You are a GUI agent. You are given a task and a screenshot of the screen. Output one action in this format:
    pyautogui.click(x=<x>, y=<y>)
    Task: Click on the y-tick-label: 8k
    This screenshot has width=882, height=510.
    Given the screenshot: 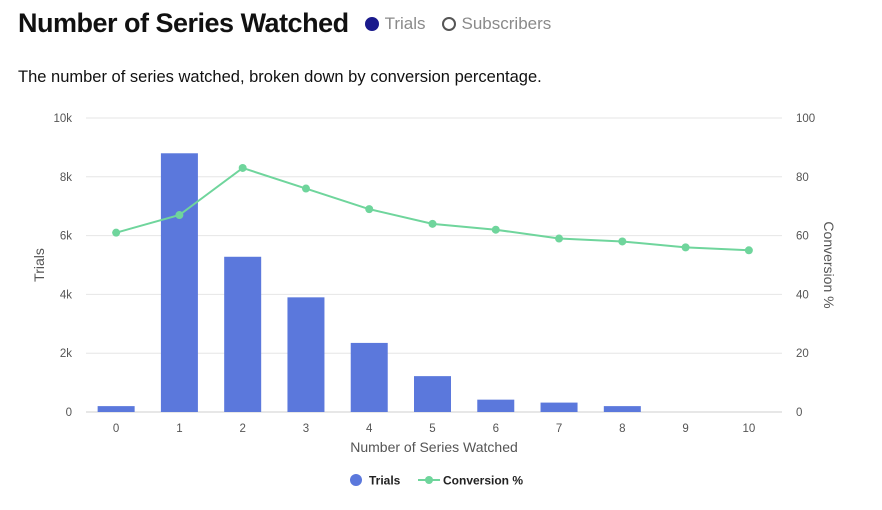 What is the action you would take?
    pyautogui.click(x=66, y=178)
    